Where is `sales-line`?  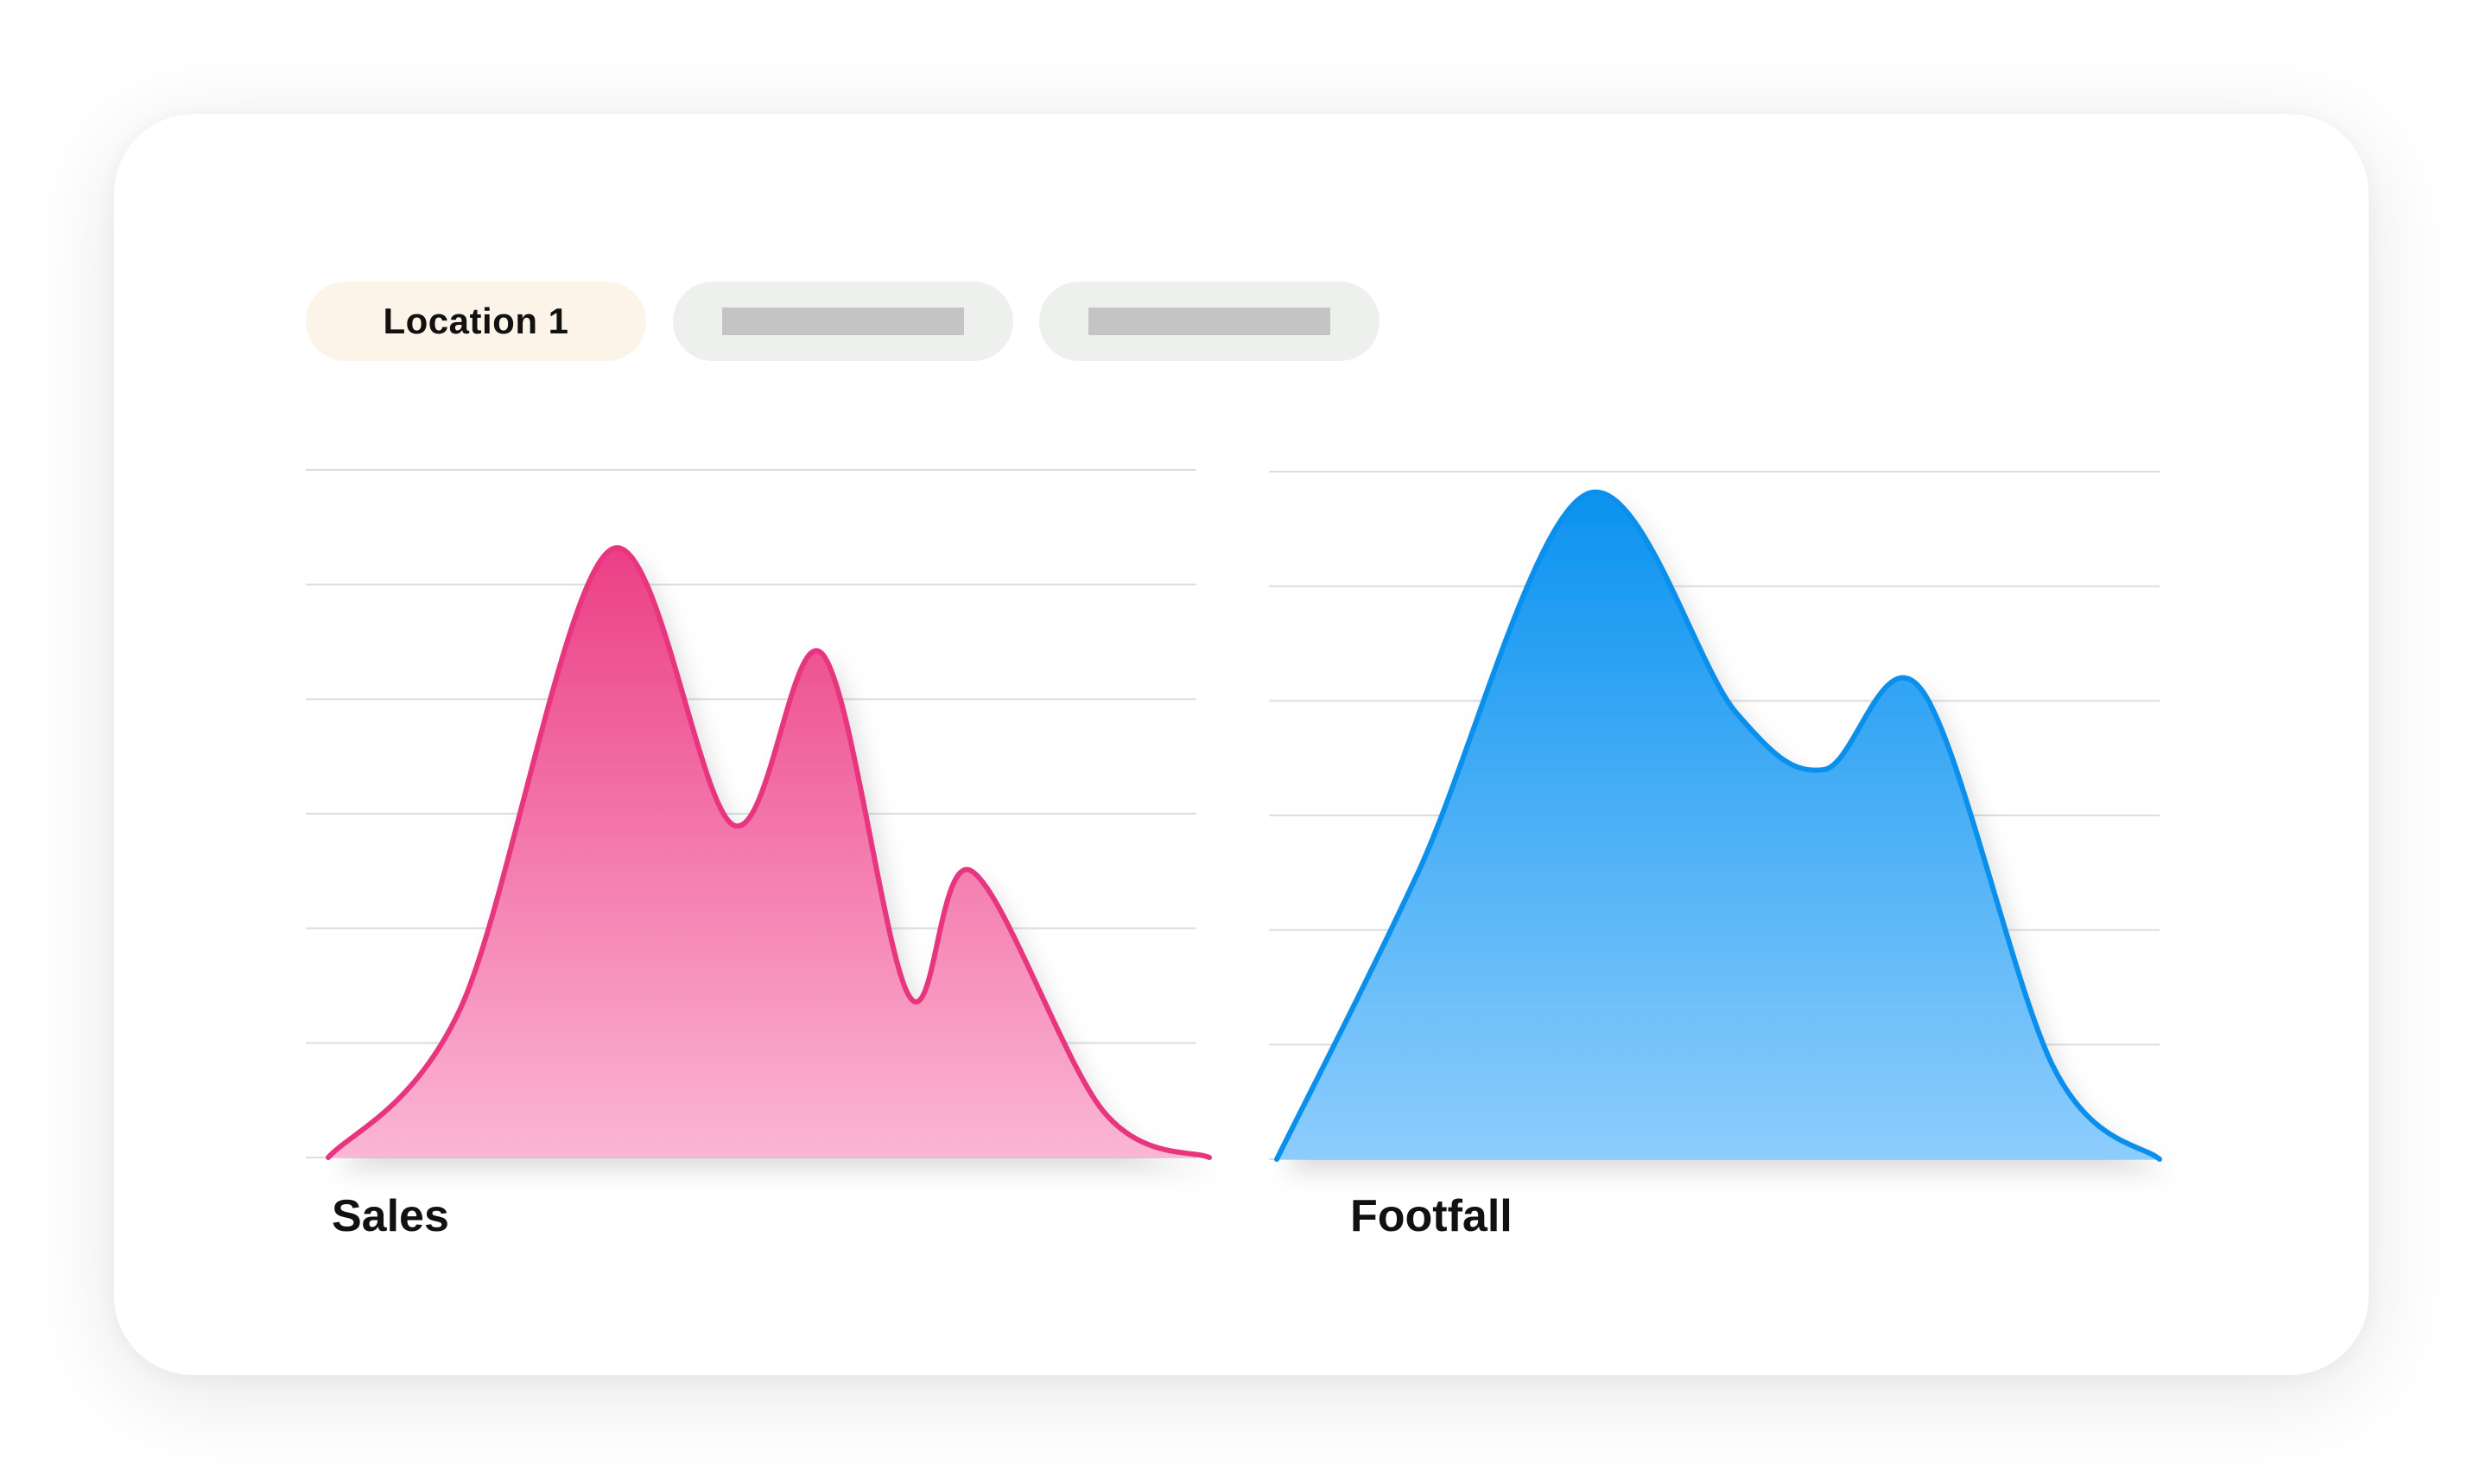
sales-line is located at coordinates (769, 852).